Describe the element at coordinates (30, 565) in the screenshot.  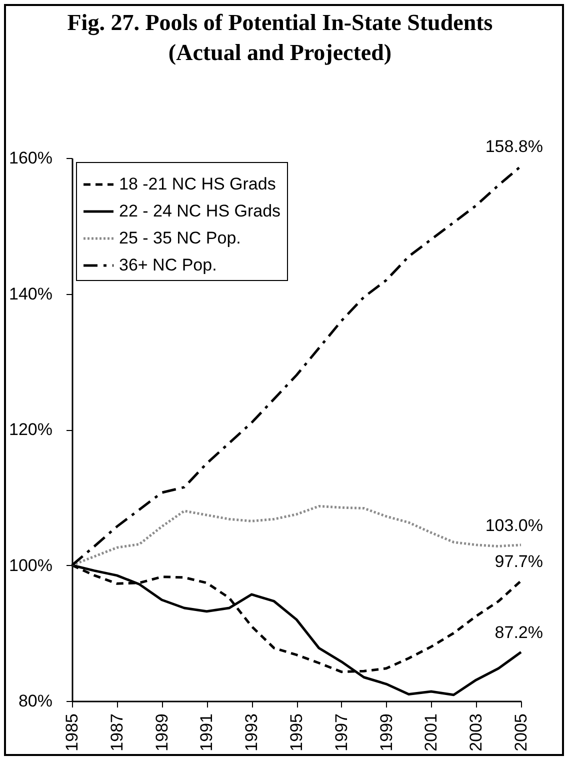
I see `y-tick-label: 100%` at that location.